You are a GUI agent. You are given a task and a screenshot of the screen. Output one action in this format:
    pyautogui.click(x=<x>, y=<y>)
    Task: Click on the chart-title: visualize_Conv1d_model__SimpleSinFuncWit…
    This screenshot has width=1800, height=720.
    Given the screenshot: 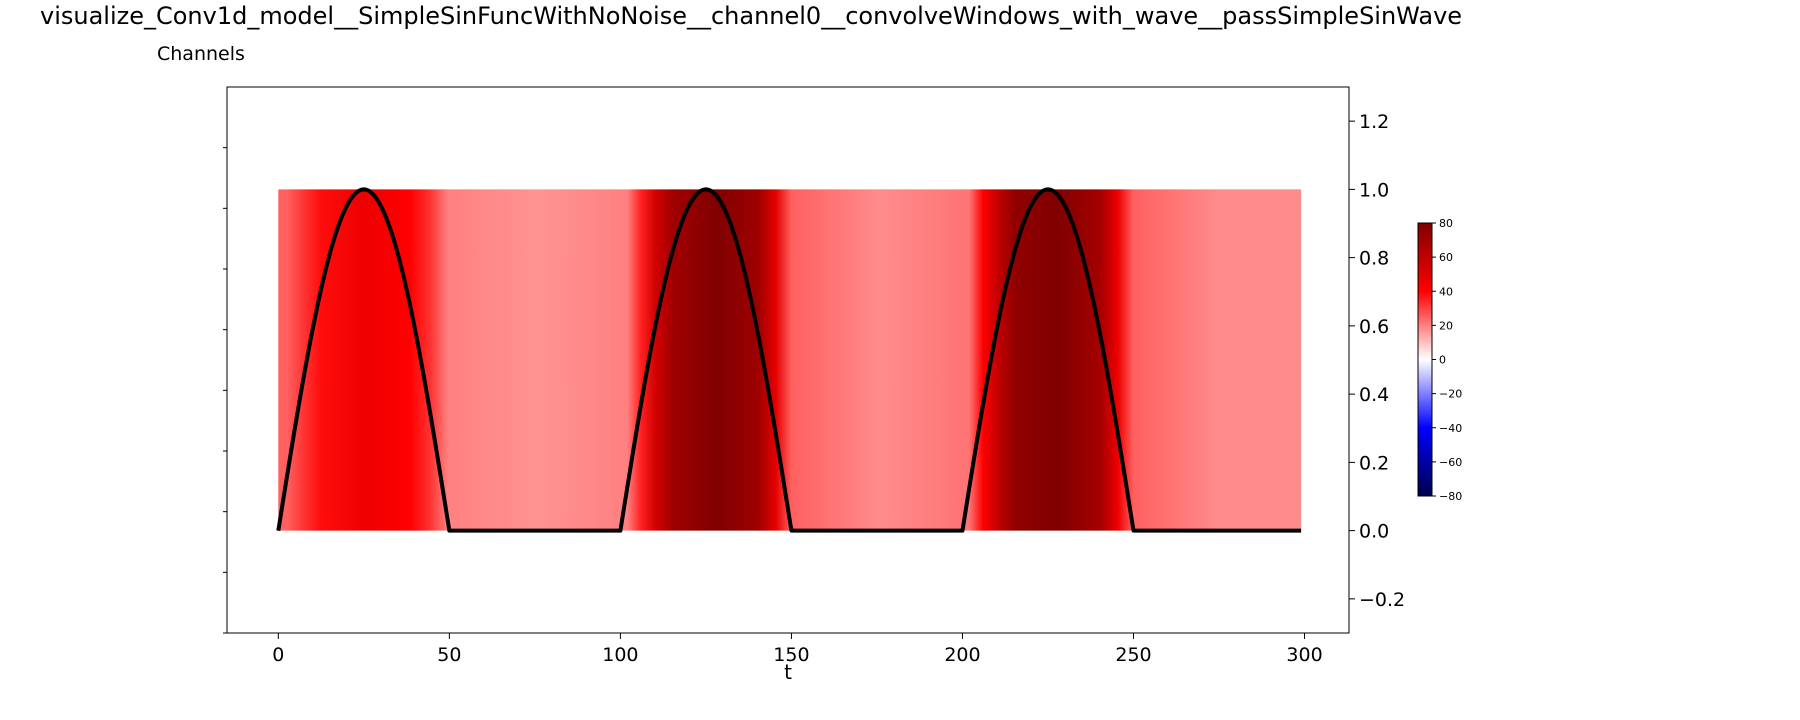 What is the action you would take?
    pyautogui.click(x=751, y=16)
    